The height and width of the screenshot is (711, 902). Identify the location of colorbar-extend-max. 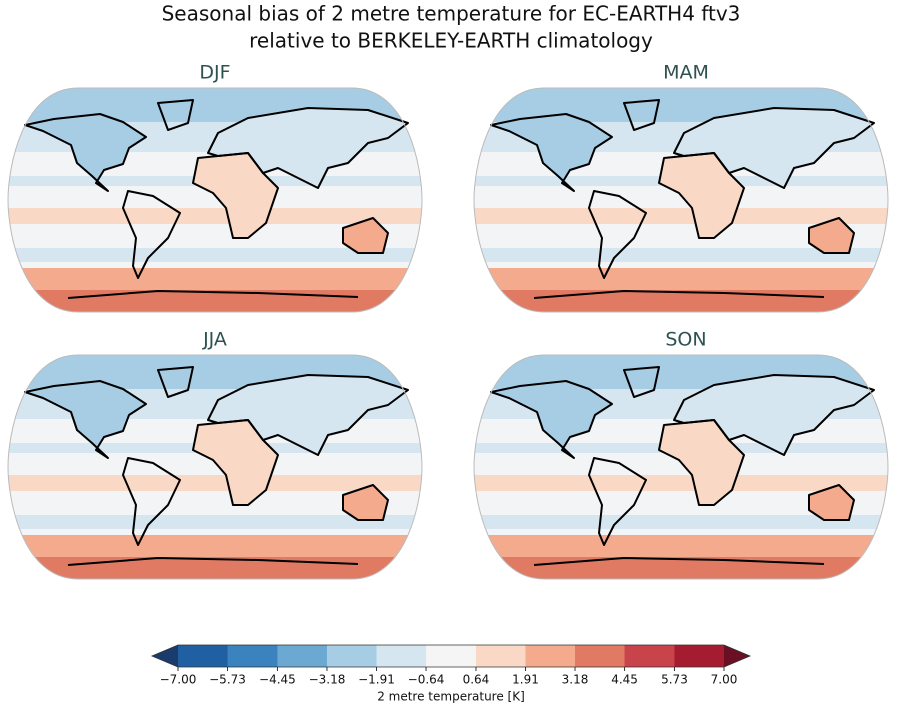
(737, 656).